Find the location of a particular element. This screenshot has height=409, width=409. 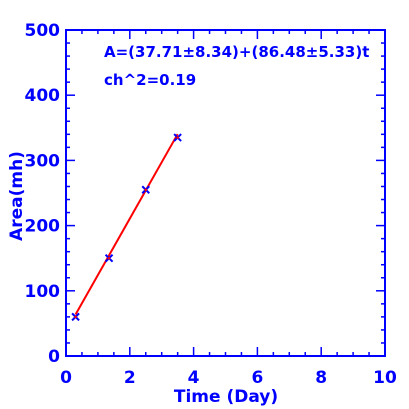

fit-equation-annotation: A=(37.71±8.34)+(86.48±5.33)t is located at coordinates (236, 52).